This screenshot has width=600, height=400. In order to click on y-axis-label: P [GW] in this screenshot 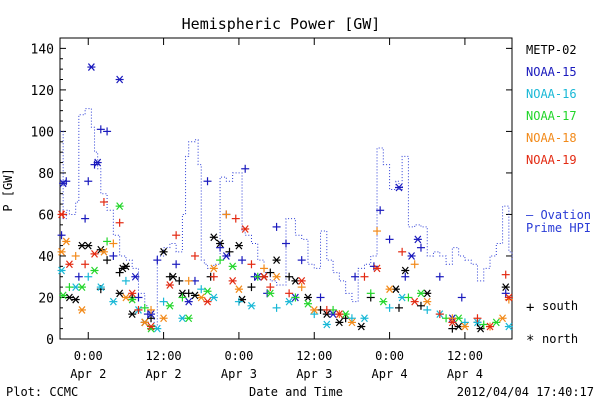, I will do `click(8, 189)`.